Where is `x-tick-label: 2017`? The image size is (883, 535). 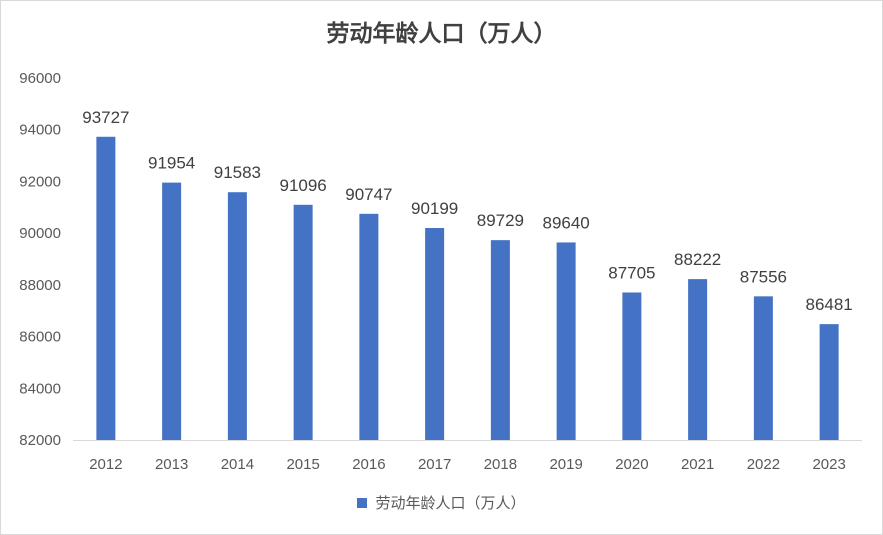 x-tick-label: 2017 is located at coordinates (434, 464).